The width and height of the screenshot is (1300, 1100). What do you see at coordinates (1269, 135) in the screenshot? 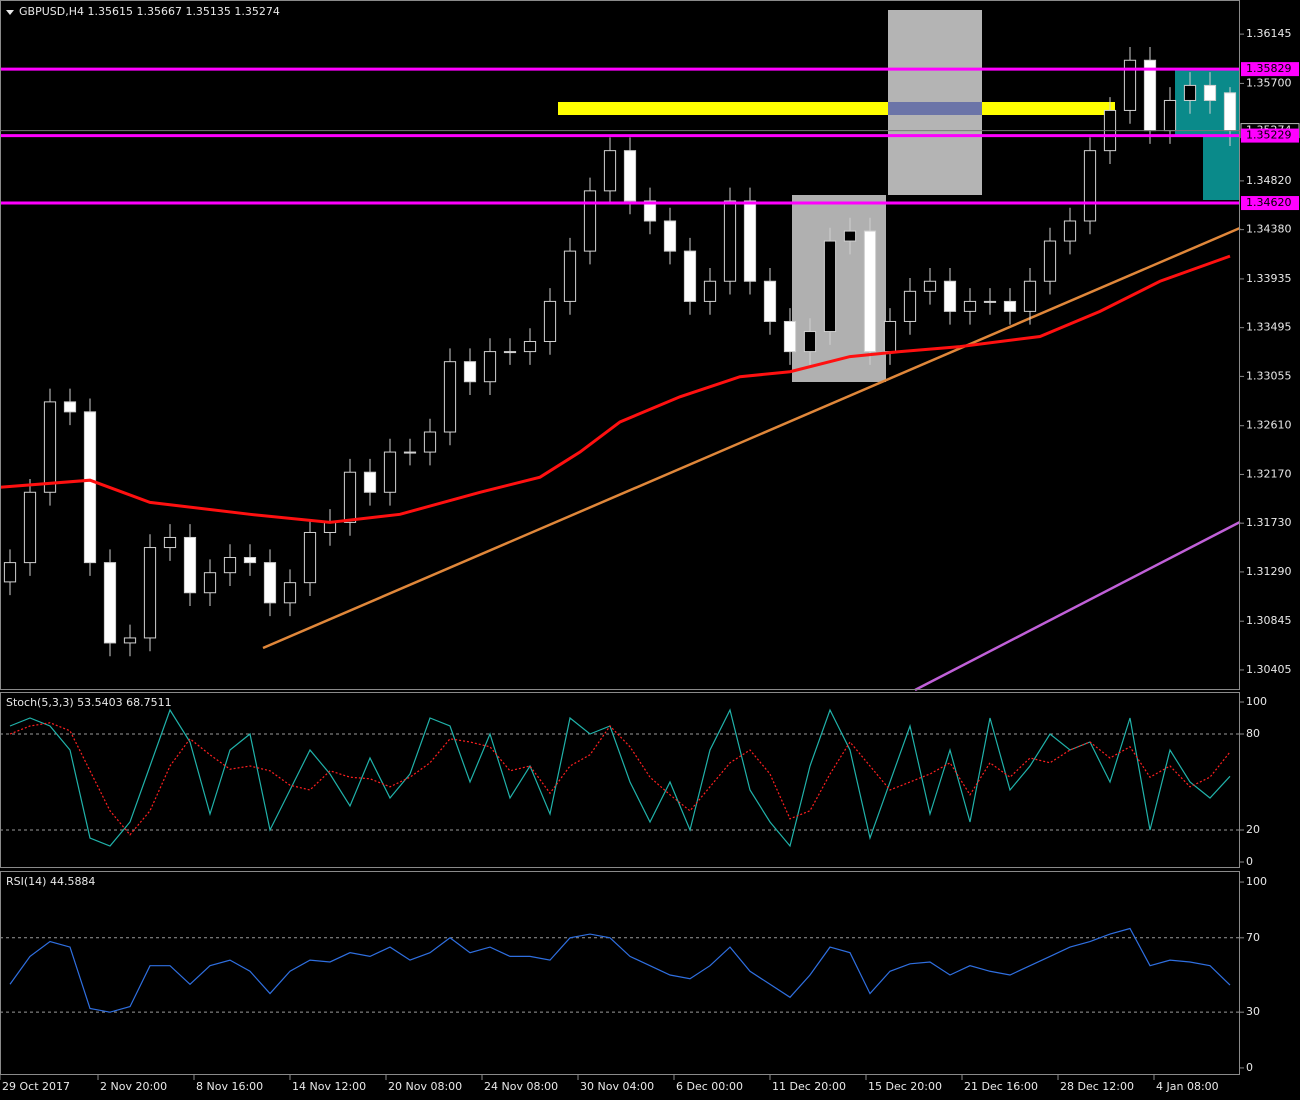
I see `level-label: 1.35229` at bounding box center [1269, 135].